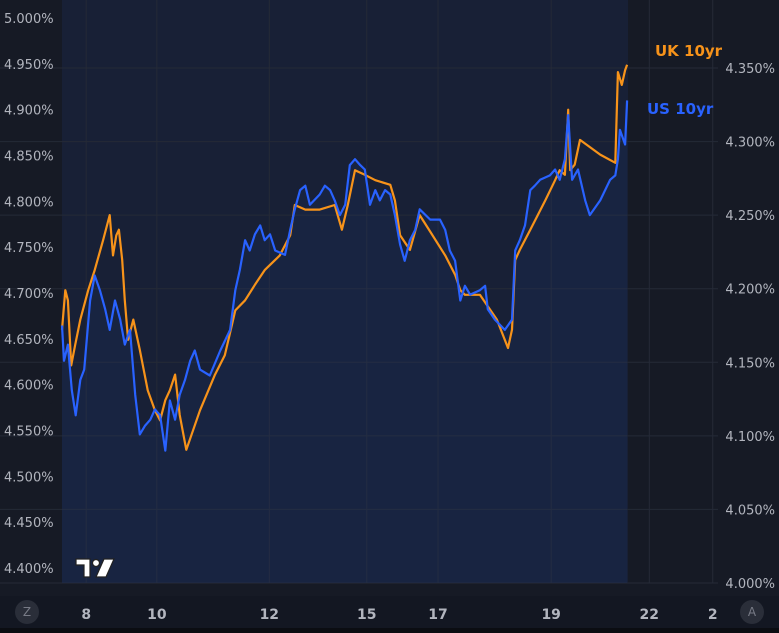 This screenshot has width=779, height=633. What do you see at coordinates (29, 340) in the screenshot?
I see `left-axis-tick: 4.650%` at bounding box center [29, 340].